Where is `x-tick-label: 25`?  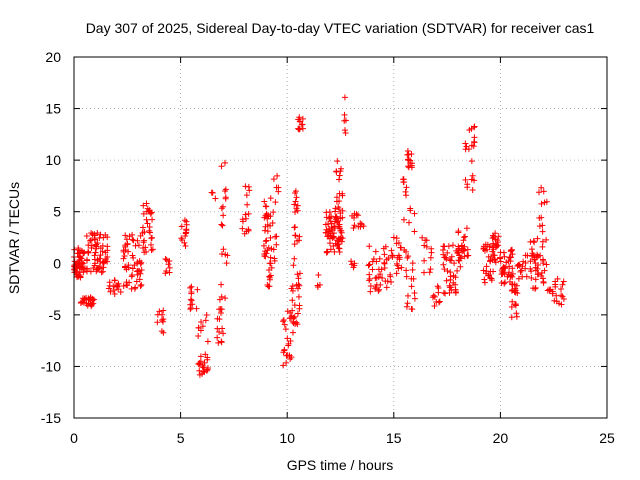 x-tick-label: 25 is located at coordinates (607, 438).